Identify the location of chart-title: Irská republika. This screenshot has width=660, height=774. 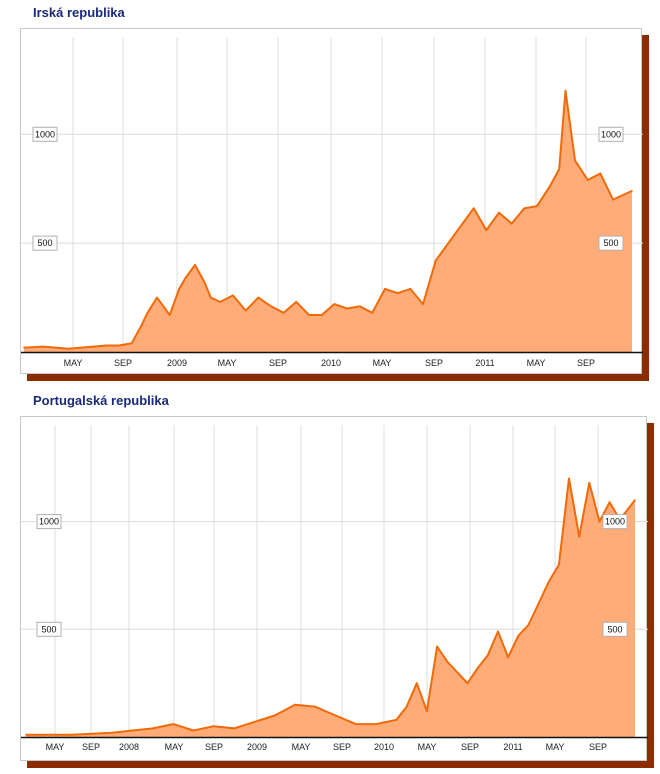
(79, 12).